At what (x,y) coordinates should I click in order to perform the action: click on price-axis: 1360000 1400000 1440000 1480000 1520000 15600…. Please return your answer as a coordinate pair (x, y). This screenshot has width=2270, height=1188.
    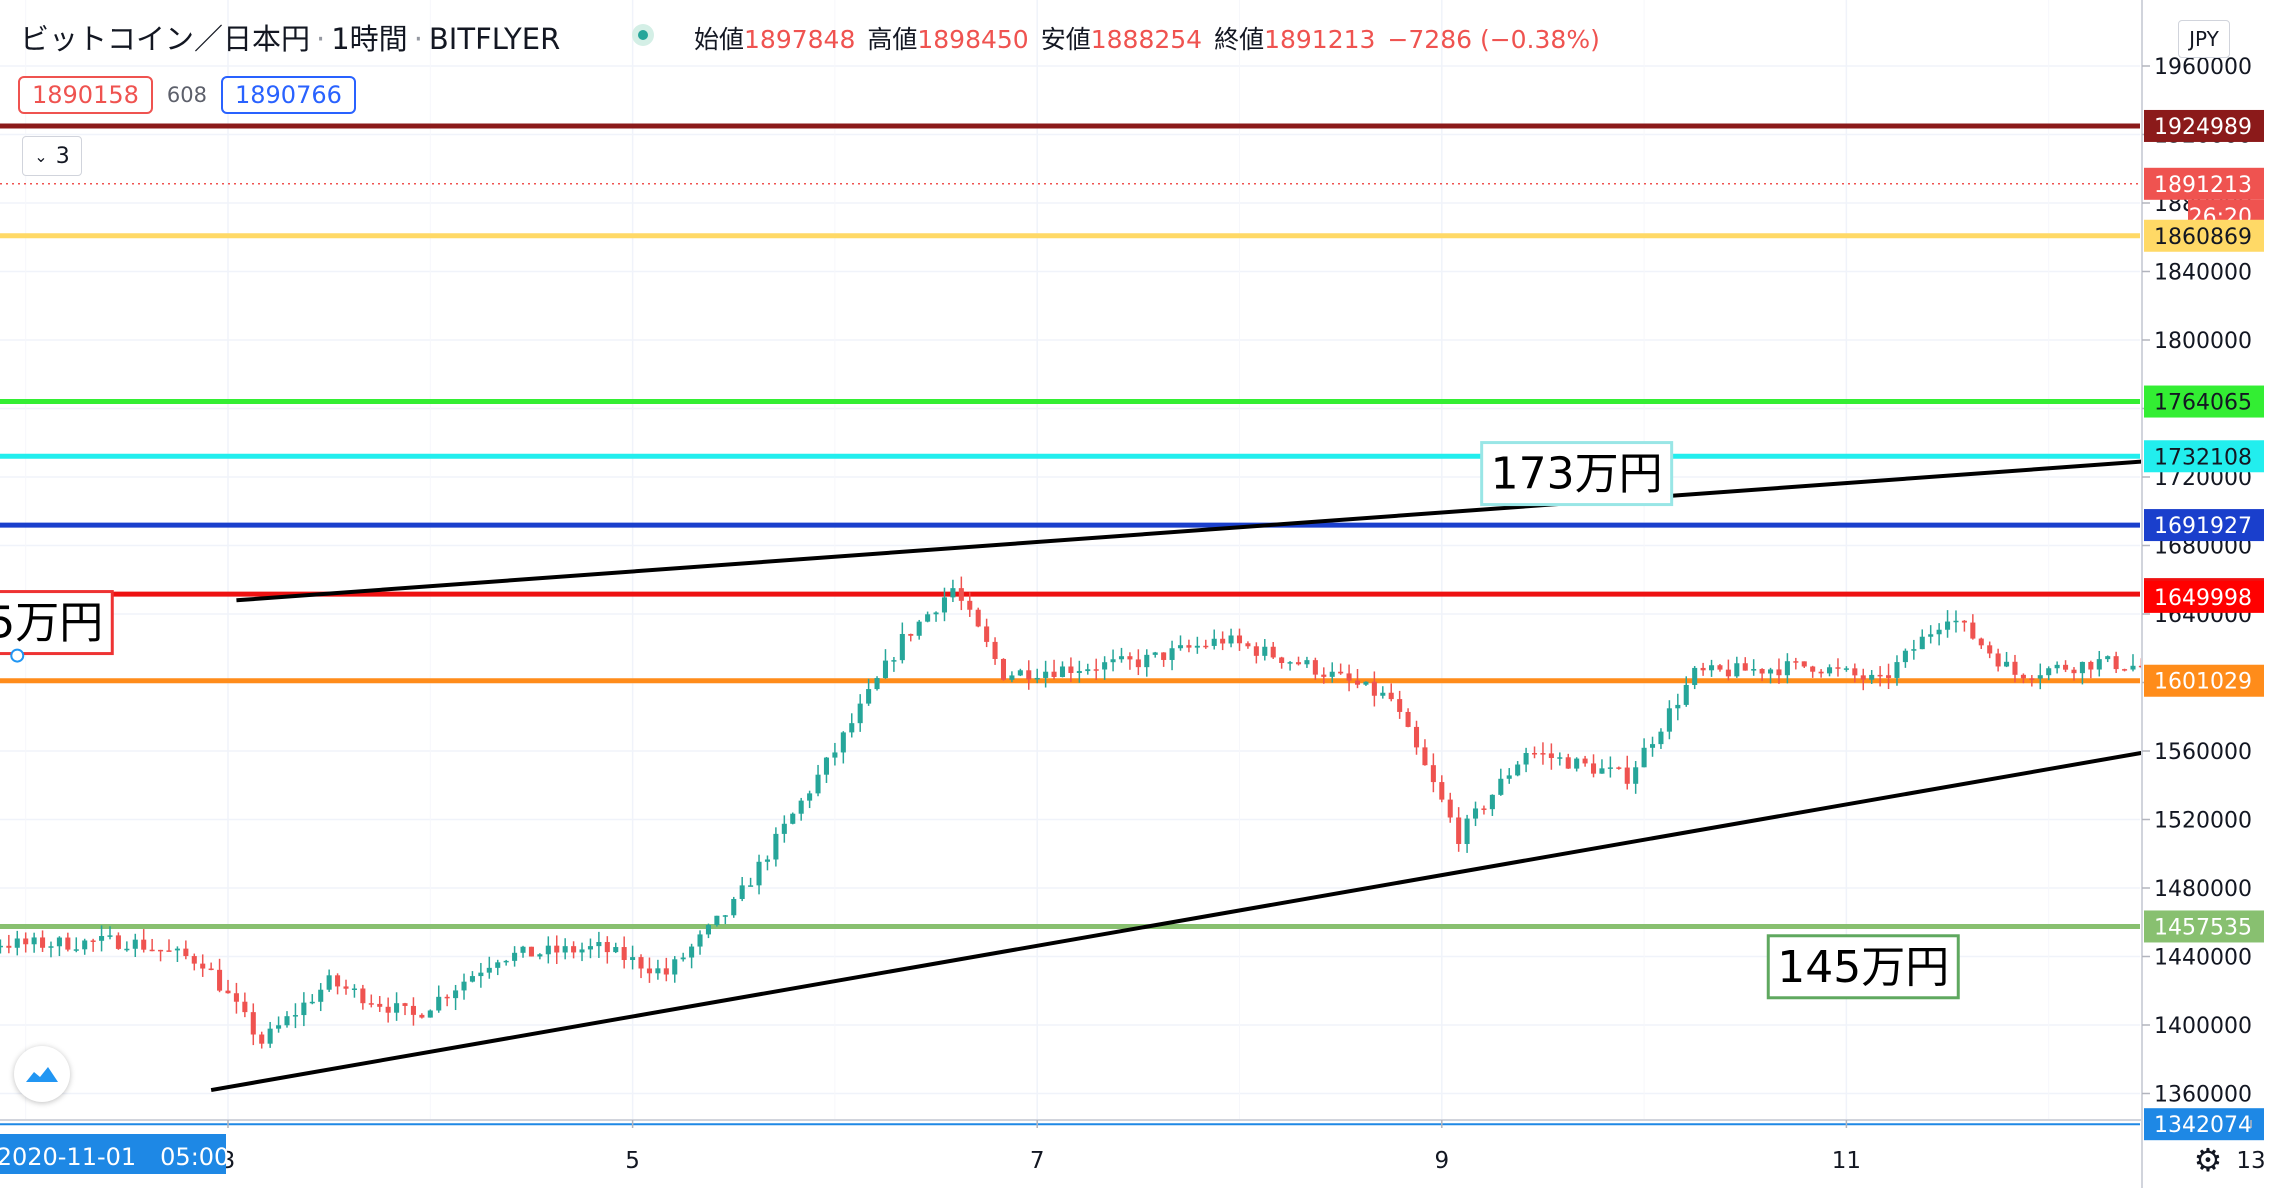
    Looking at the image, I should click on (2205, 594).